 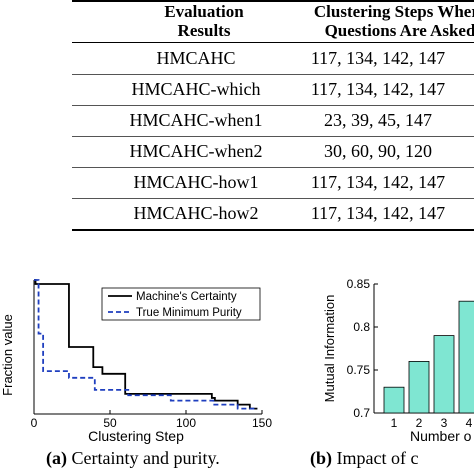 I want to click on x-axis-label: Clustering Step, so click(x=136, y=436).